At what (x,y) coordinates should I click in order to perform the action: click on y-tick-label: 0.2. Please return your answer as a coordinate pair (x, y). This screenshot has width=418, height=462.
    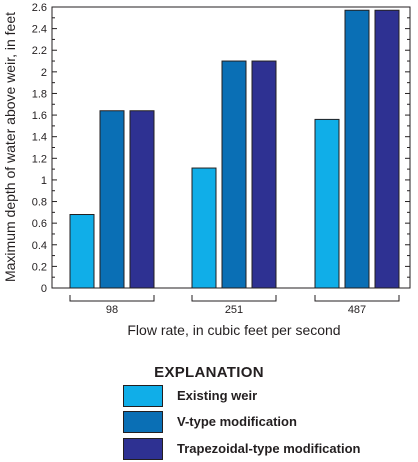
    Looking at the image, I should click on (39, 267).